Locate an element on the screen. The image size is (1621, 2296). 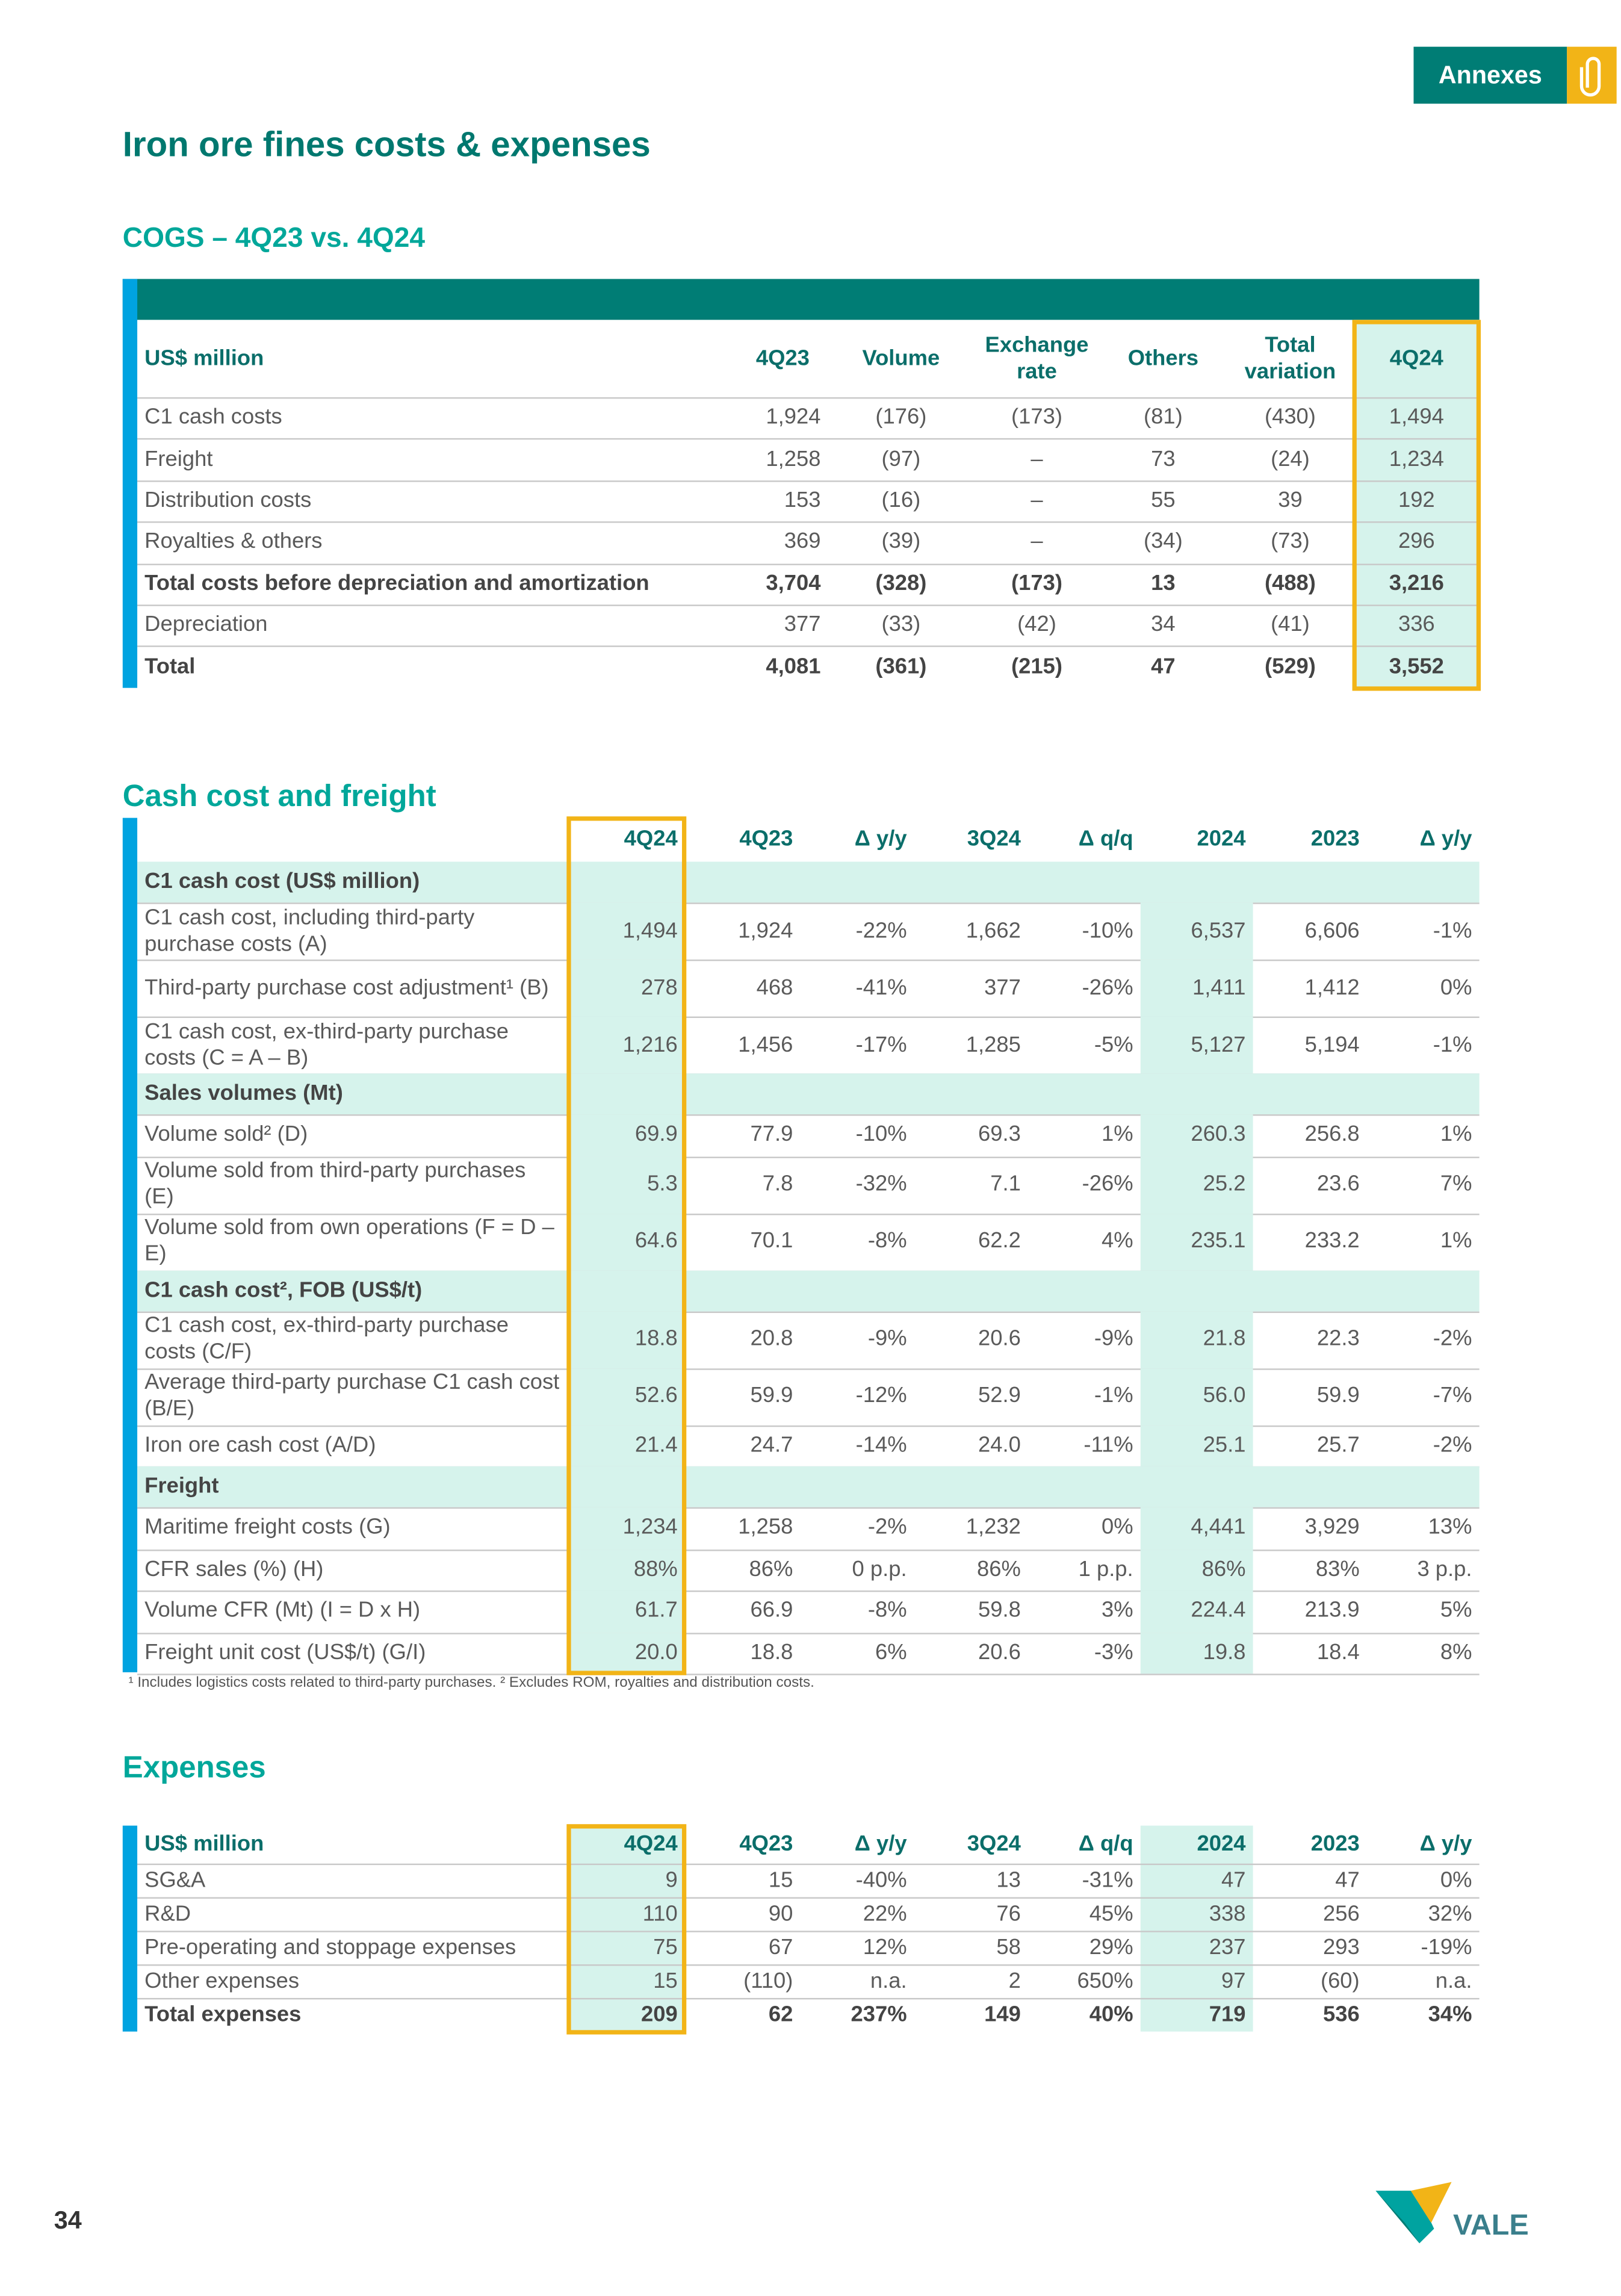
section-label: C1 cash cost (US$ million) is located at coordinates (282, 881).